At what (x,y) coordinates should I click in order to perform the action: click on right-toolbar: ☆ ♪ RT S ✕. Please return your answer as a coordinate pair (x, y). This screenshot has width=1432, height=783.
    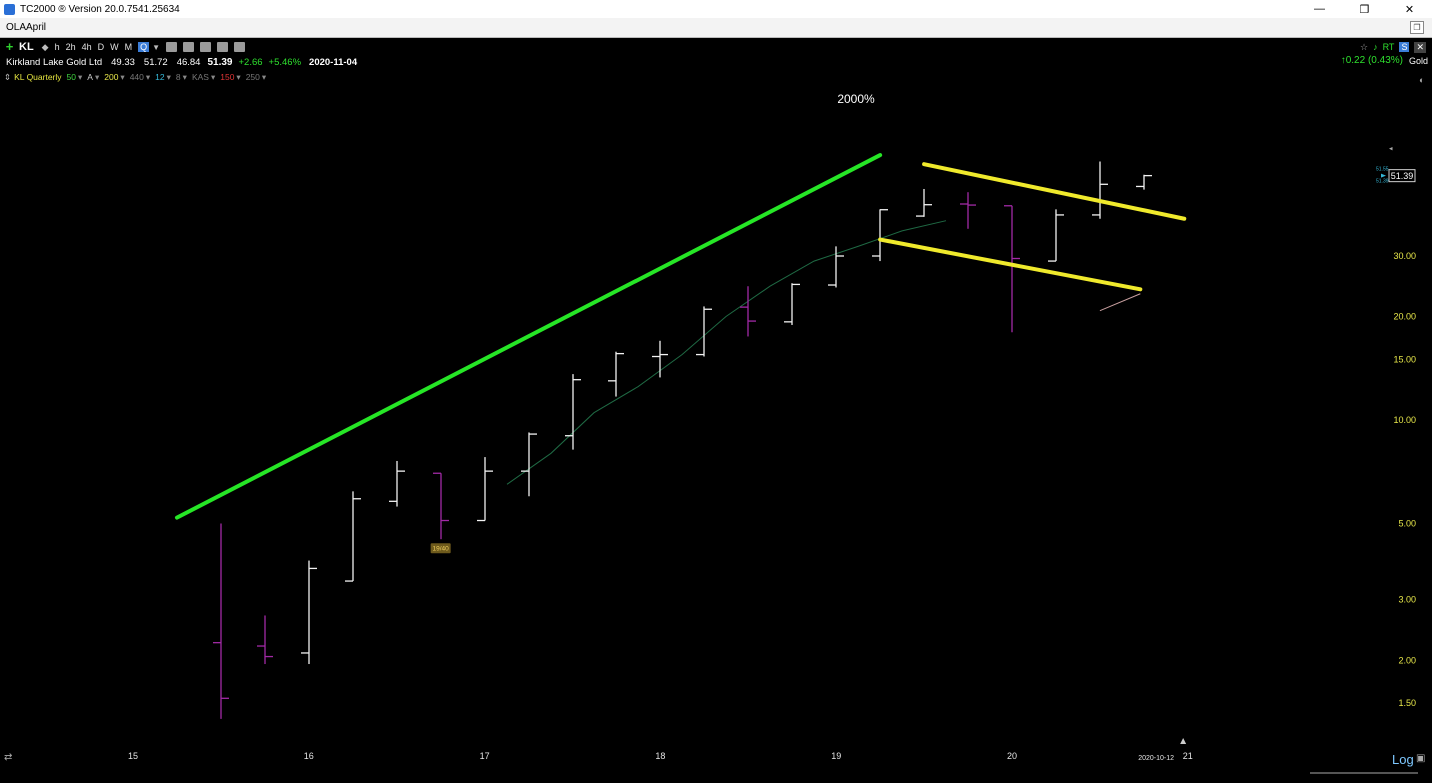
    Looking at the image, I should click on (1390, 47).